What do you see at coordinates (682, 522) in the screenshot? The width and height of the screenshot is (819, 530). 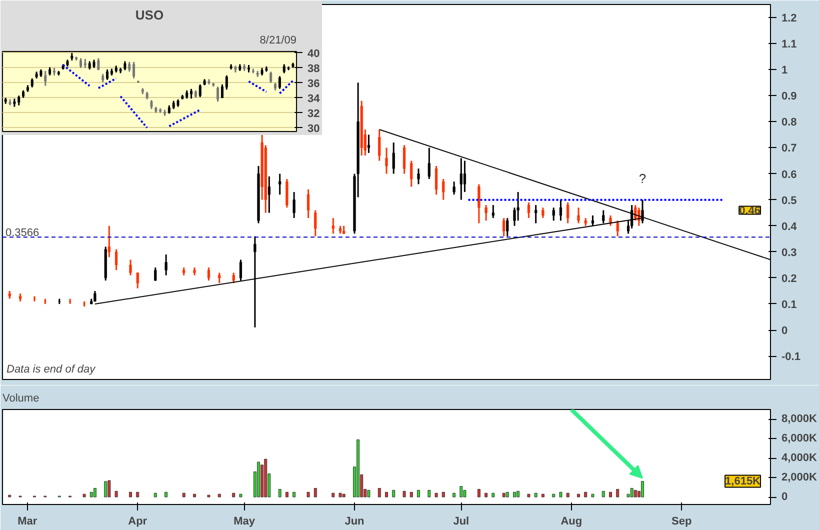 I see `x-tick-label: Sep` at bounding box center [682, 522].